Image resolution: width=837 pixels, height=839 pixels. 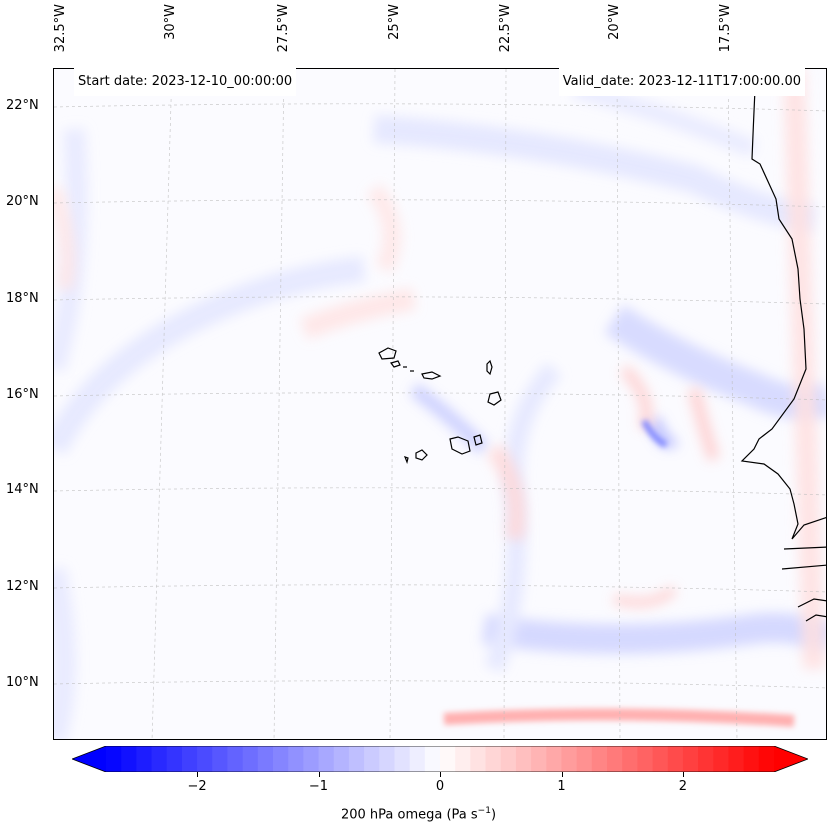 I want to click on lat-label-18n: 18°N, so click(x=22, y=298).